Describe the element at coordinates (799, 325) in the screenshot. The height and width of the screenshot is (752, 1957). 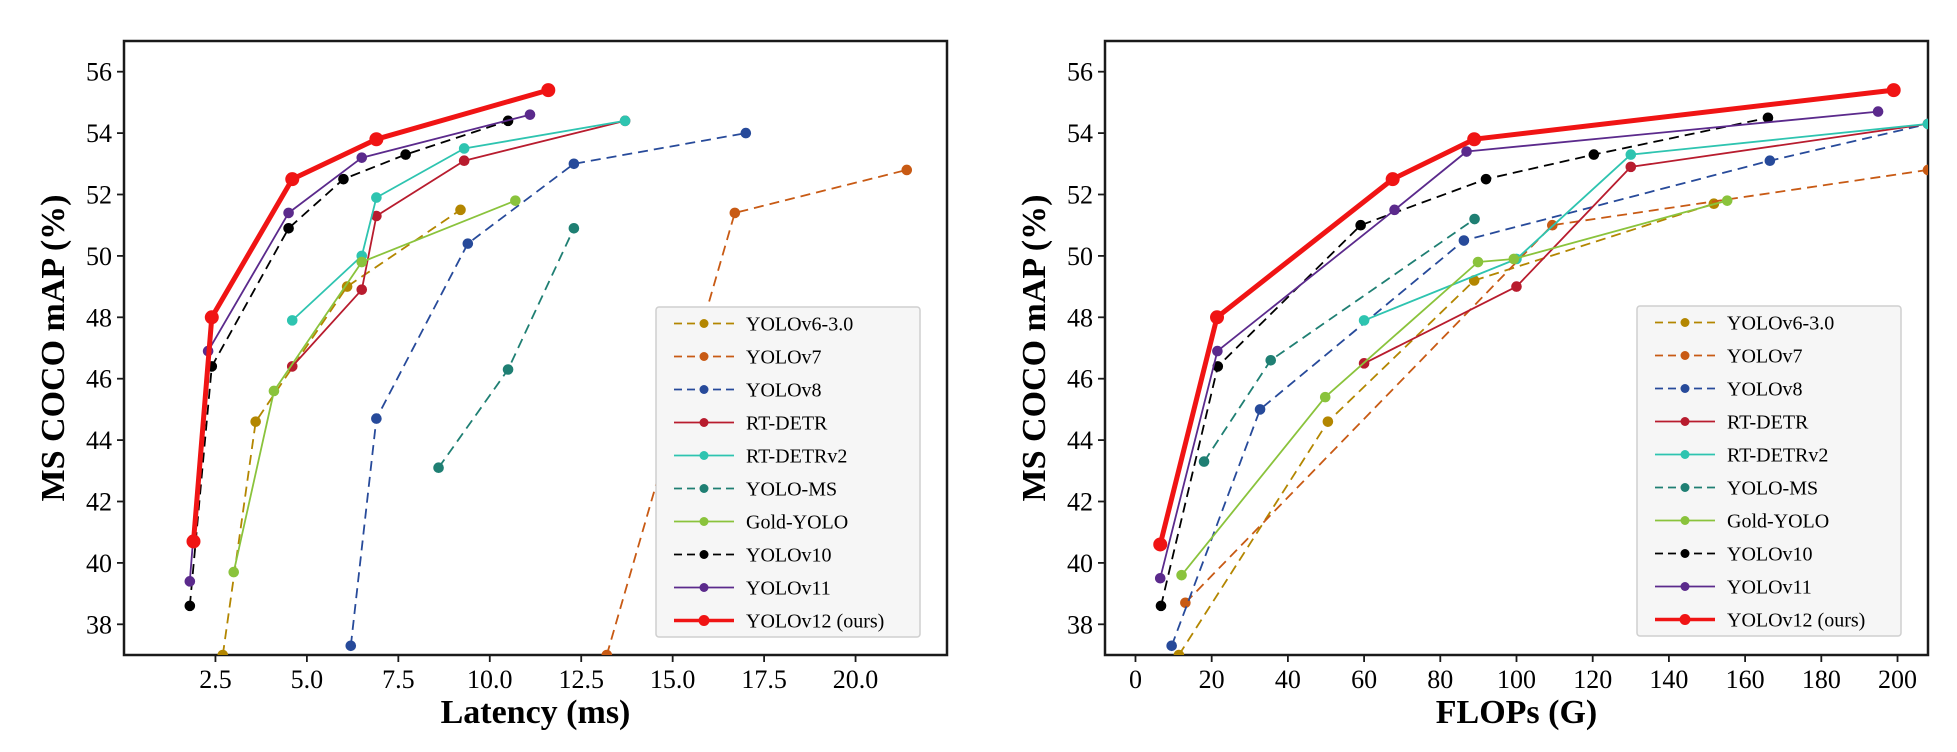
I see `legend-label: YOLOv6-3.0` at that location.